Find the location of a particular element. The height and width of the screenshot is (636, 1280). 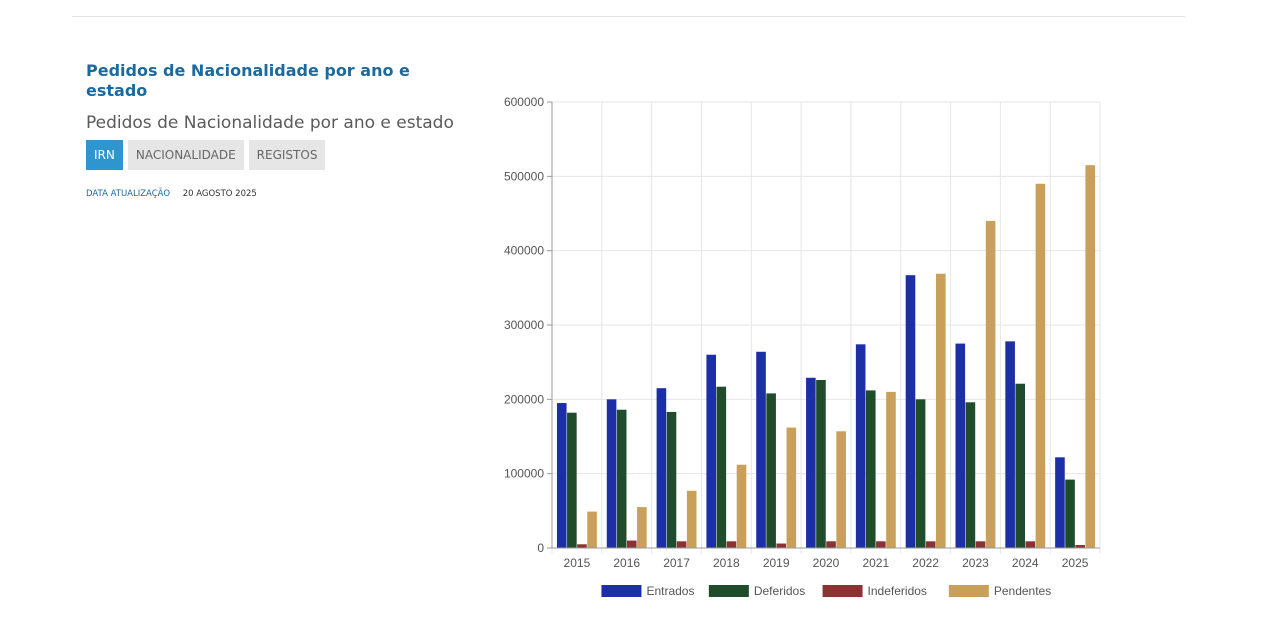

bar-pendentes-2022 is located at coordinates (940, 410).